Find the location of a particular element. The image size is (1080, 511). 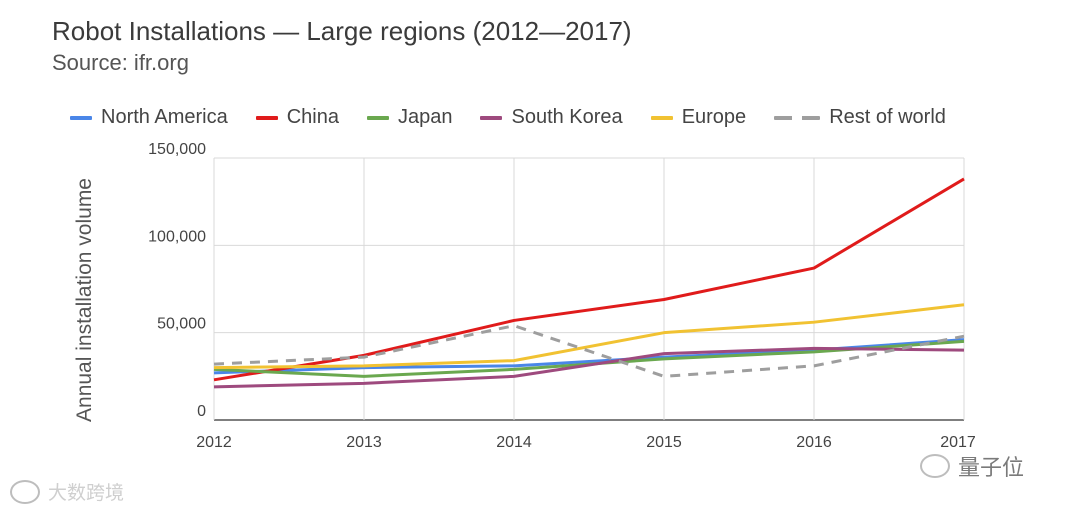

legend-label: North America is located at coordinates (164, 117).